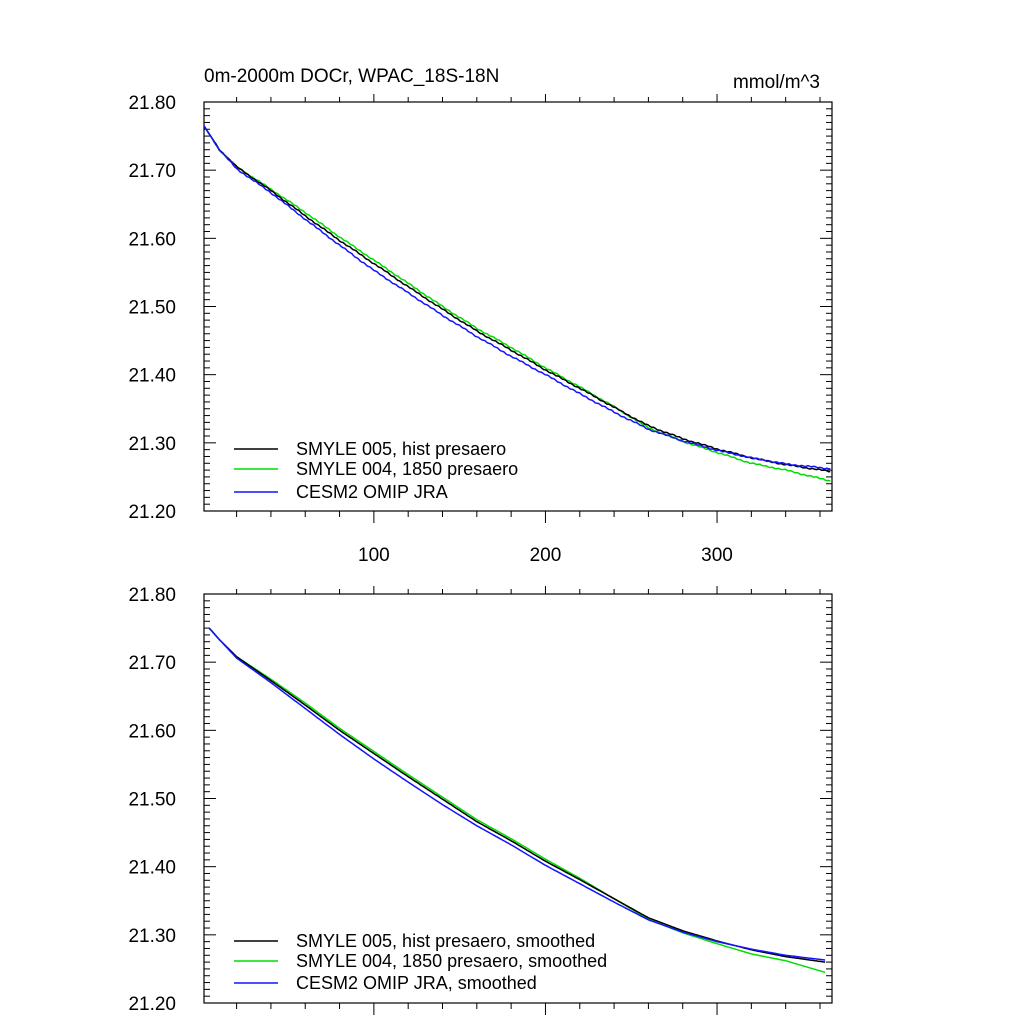  I want to click on x-tick-label: 300, so click(717, 555).